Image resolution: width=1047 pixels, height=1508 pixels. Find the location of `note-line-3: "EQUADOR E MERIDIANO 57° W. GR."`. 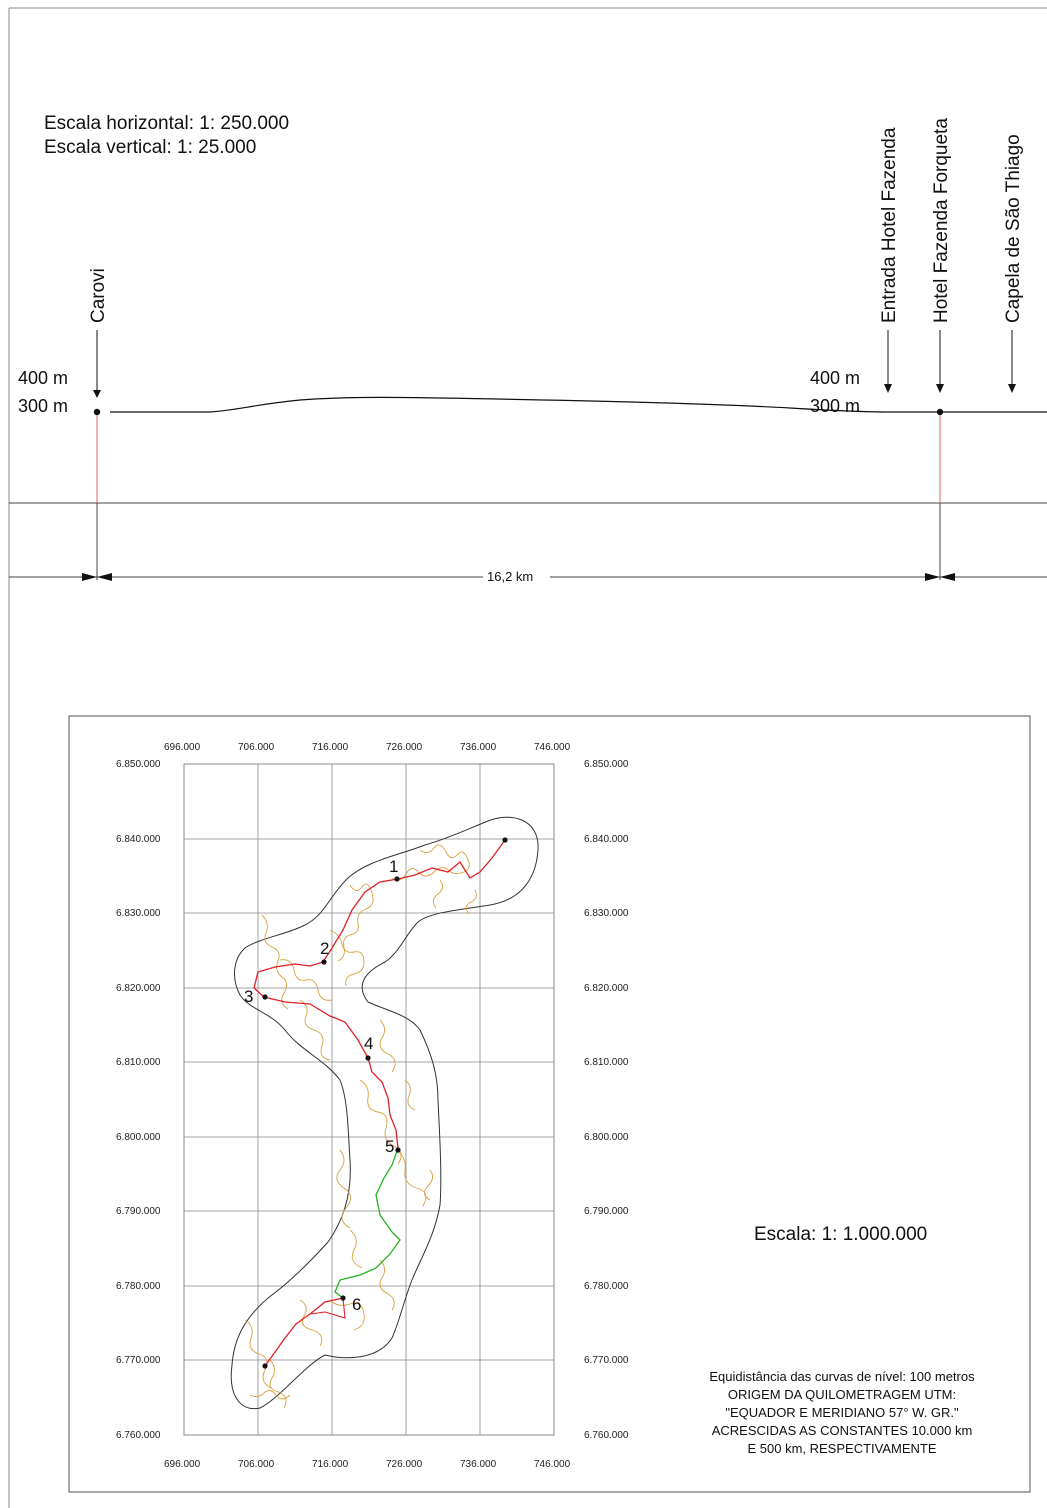

note-line-3: "EQUADOR E MERIDIANO 57° W. GR." is located at coordinates (842, 1412).